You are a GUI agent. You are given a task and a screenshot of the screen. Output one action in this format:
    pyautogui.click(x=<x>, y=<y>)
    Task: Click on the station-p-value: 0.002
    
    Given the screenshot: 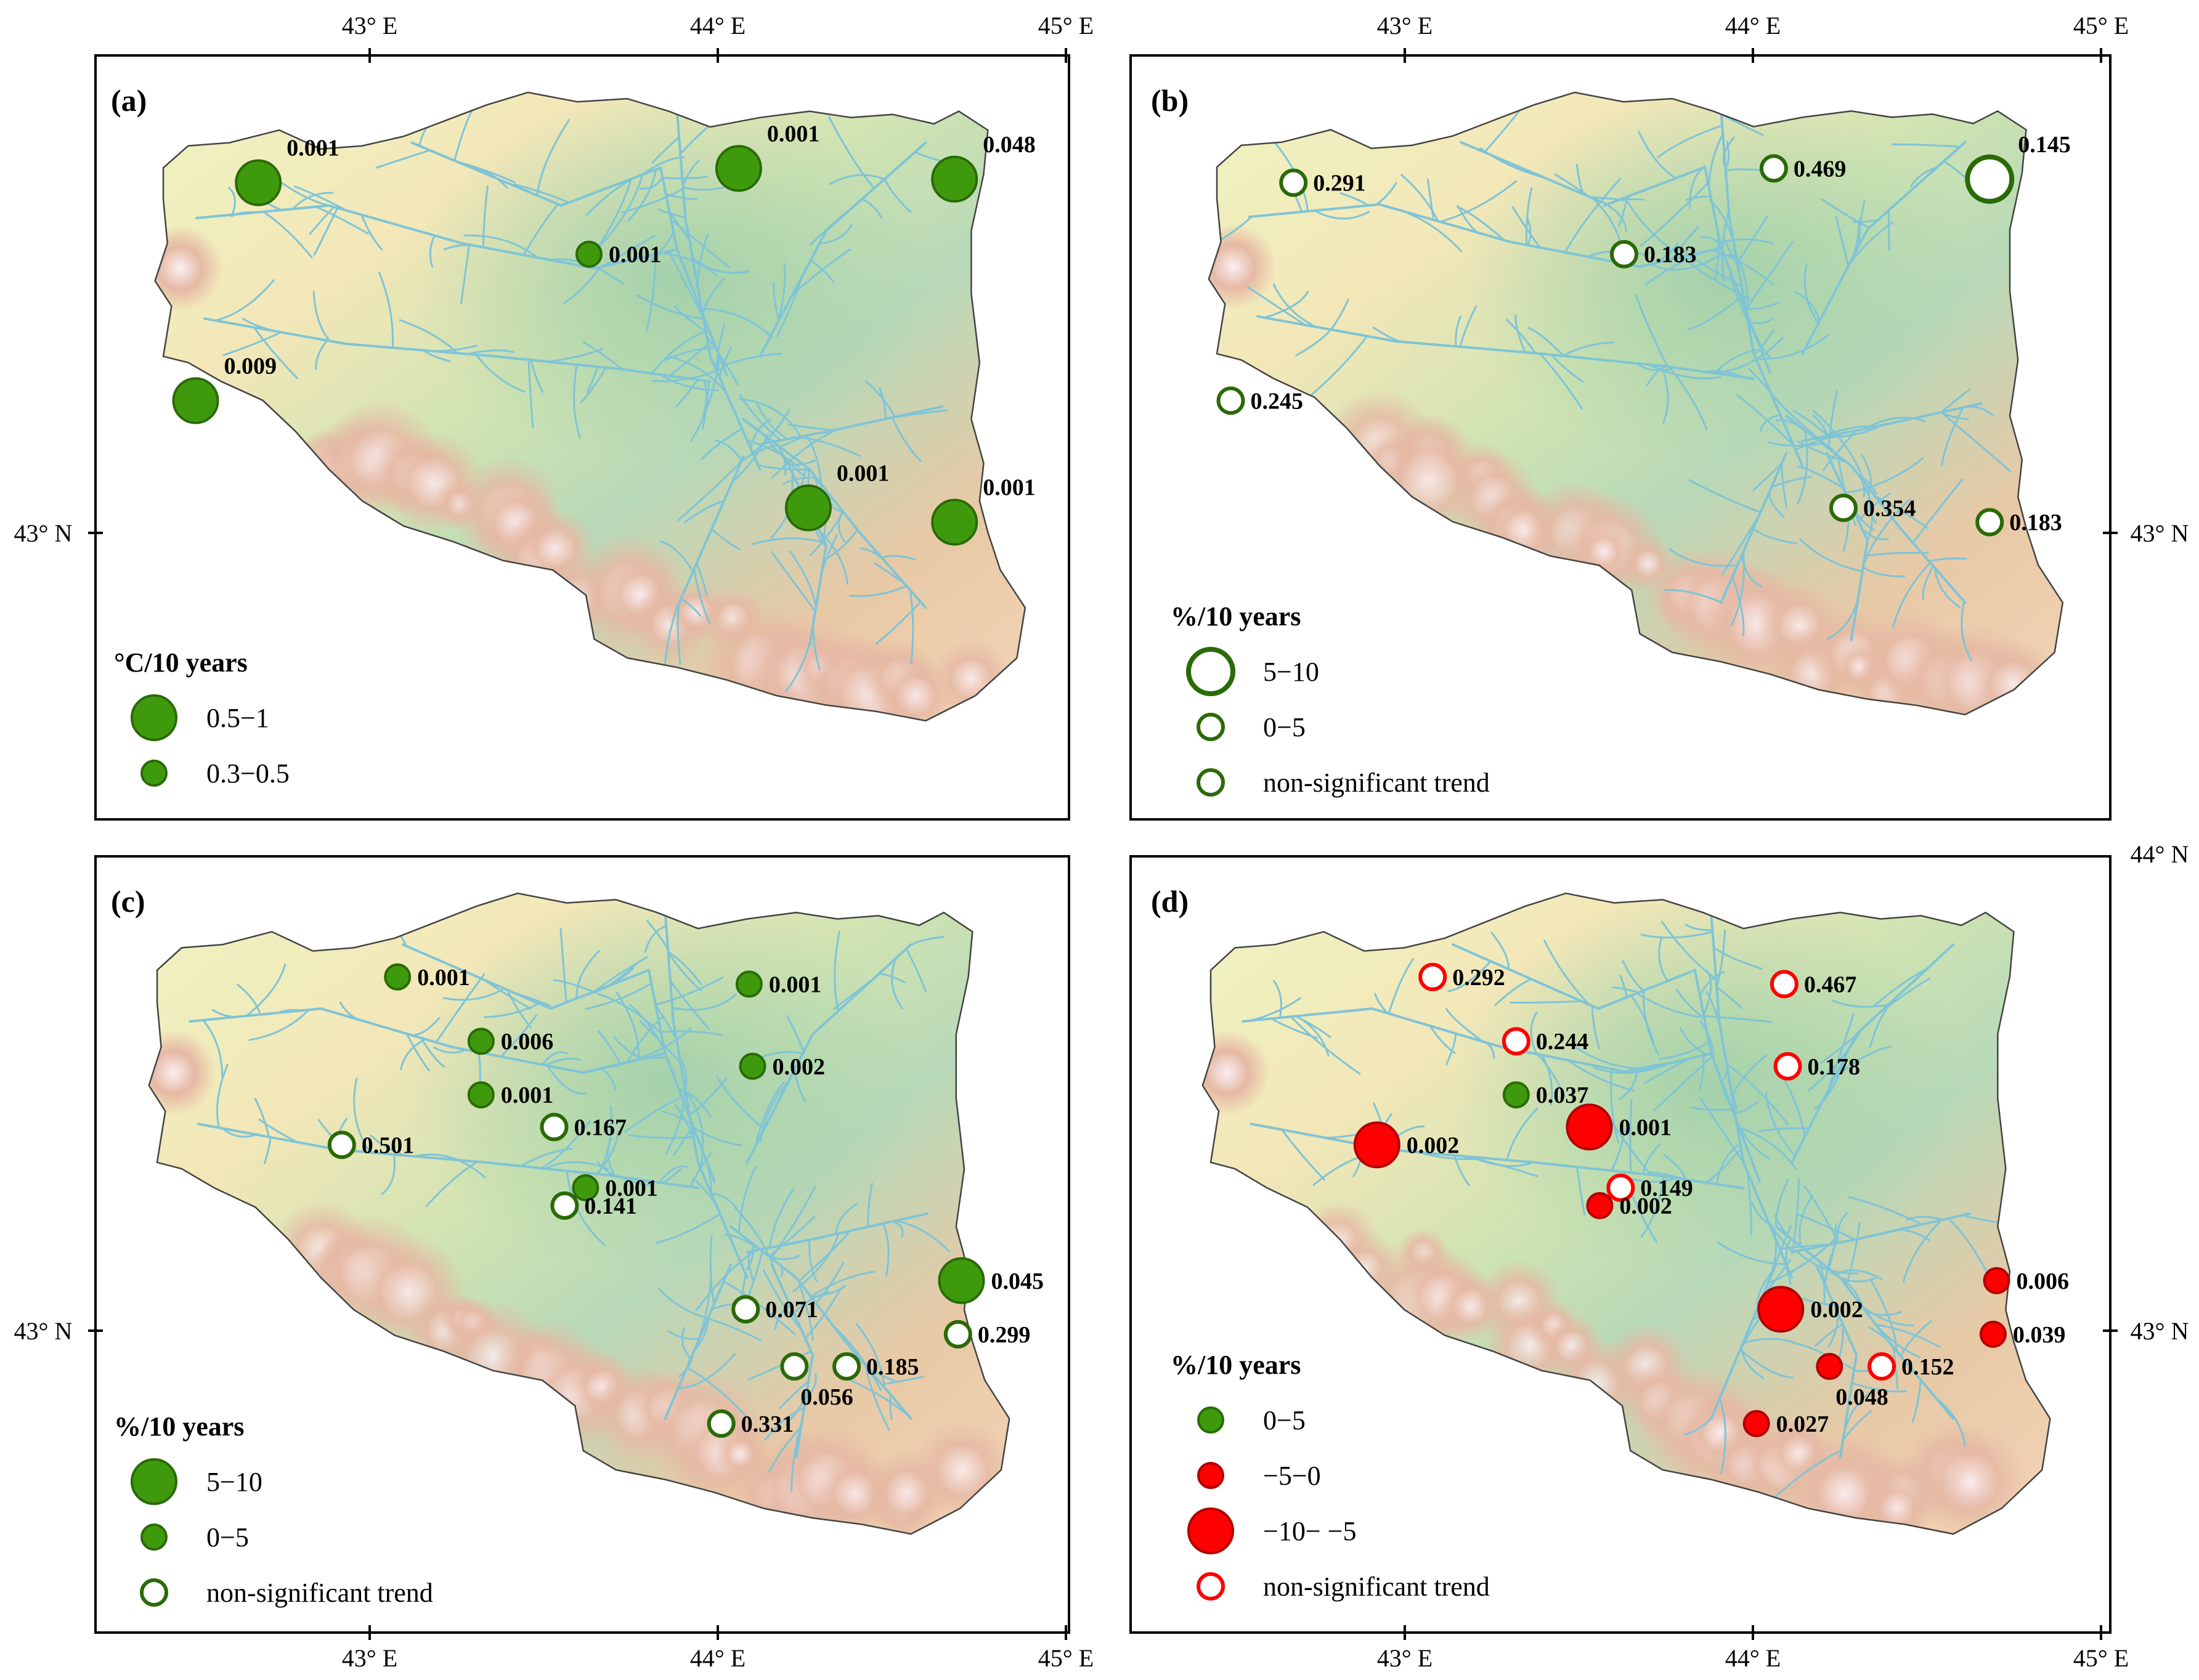 What is the action you would take?
    pyautogui.click(x=1433, y=1145)
    